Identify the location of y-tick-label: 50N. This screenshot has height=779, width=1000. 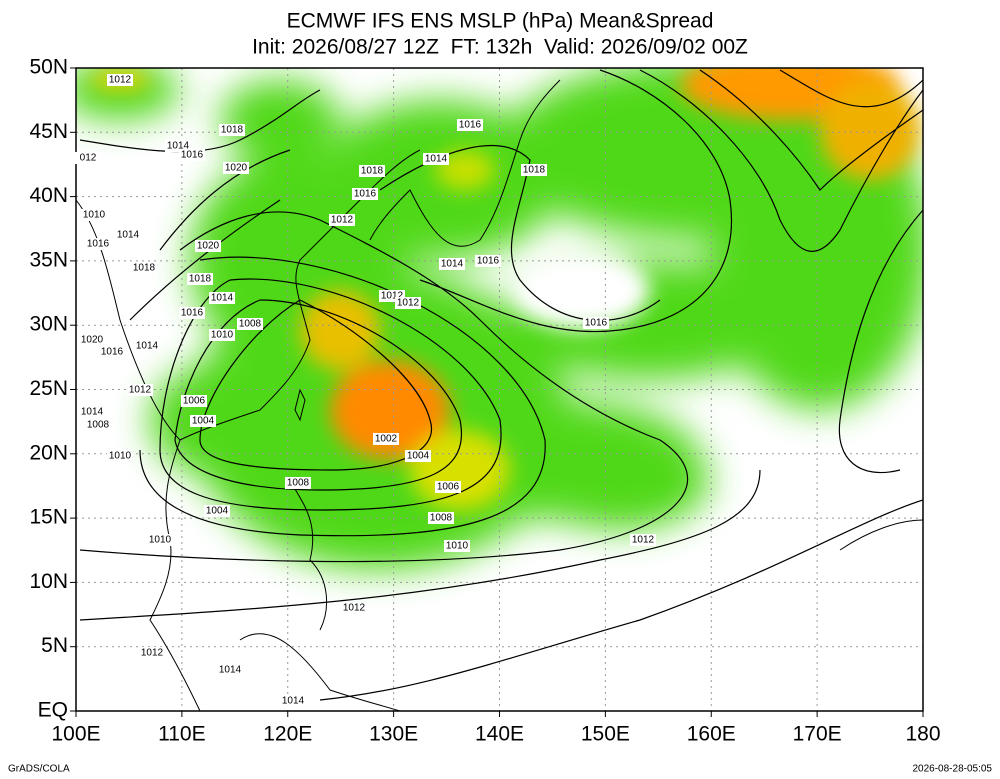
(48, 67).